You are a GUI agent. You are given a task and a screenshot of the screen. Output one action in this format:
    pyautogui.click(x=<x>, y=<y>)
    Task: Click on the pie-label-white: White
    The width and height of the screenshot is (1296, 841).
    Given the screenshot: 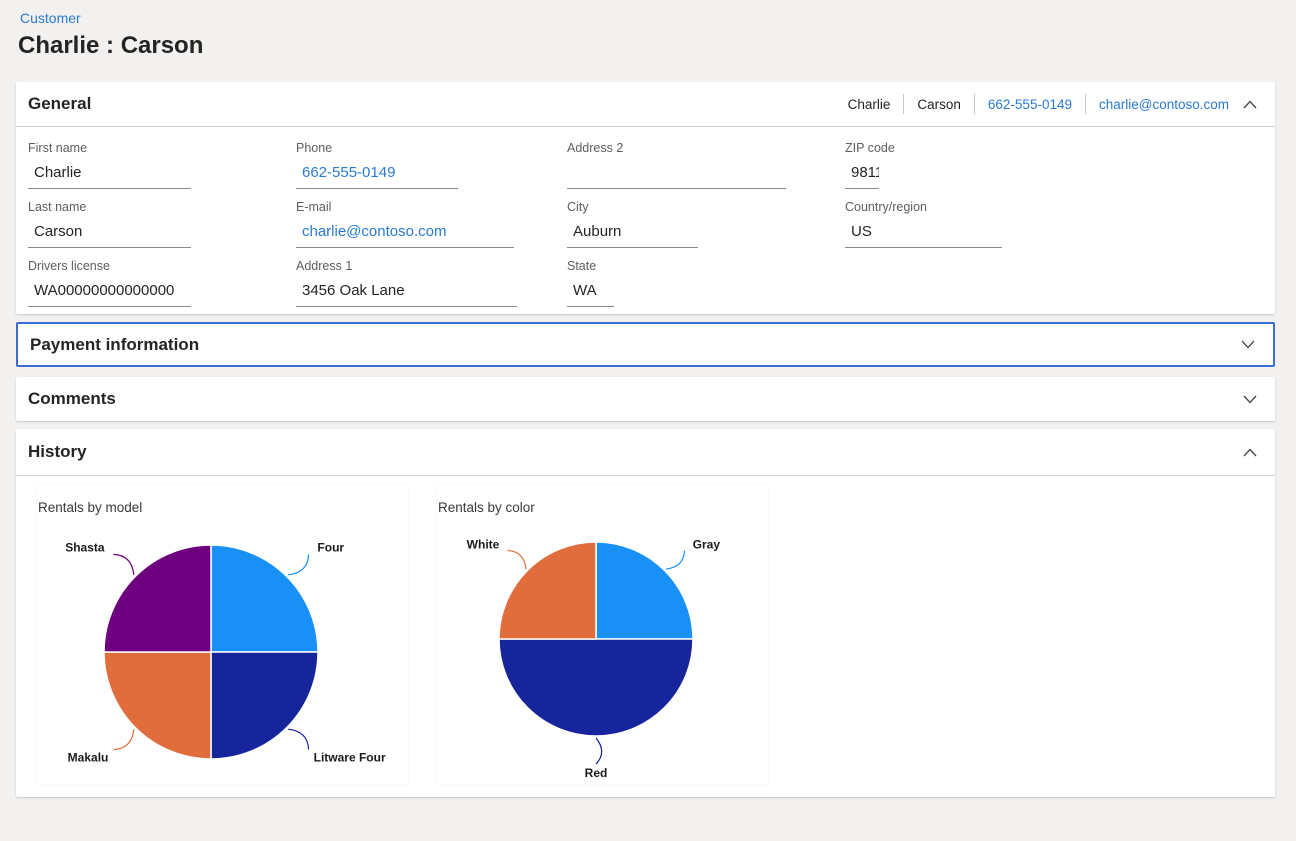 What is the action you would take?
    pyautogui.click(x=483, y=544)
    